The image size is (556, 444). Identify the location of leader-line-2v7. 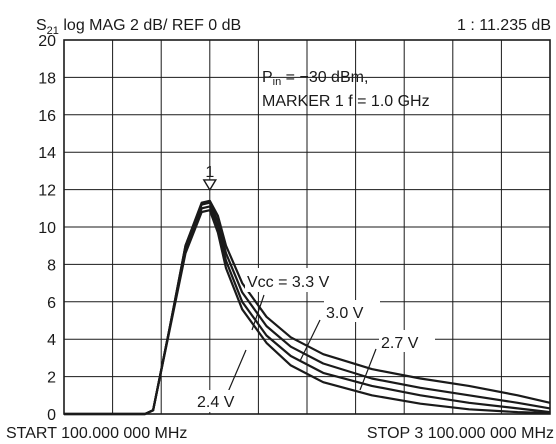
(368, 369).